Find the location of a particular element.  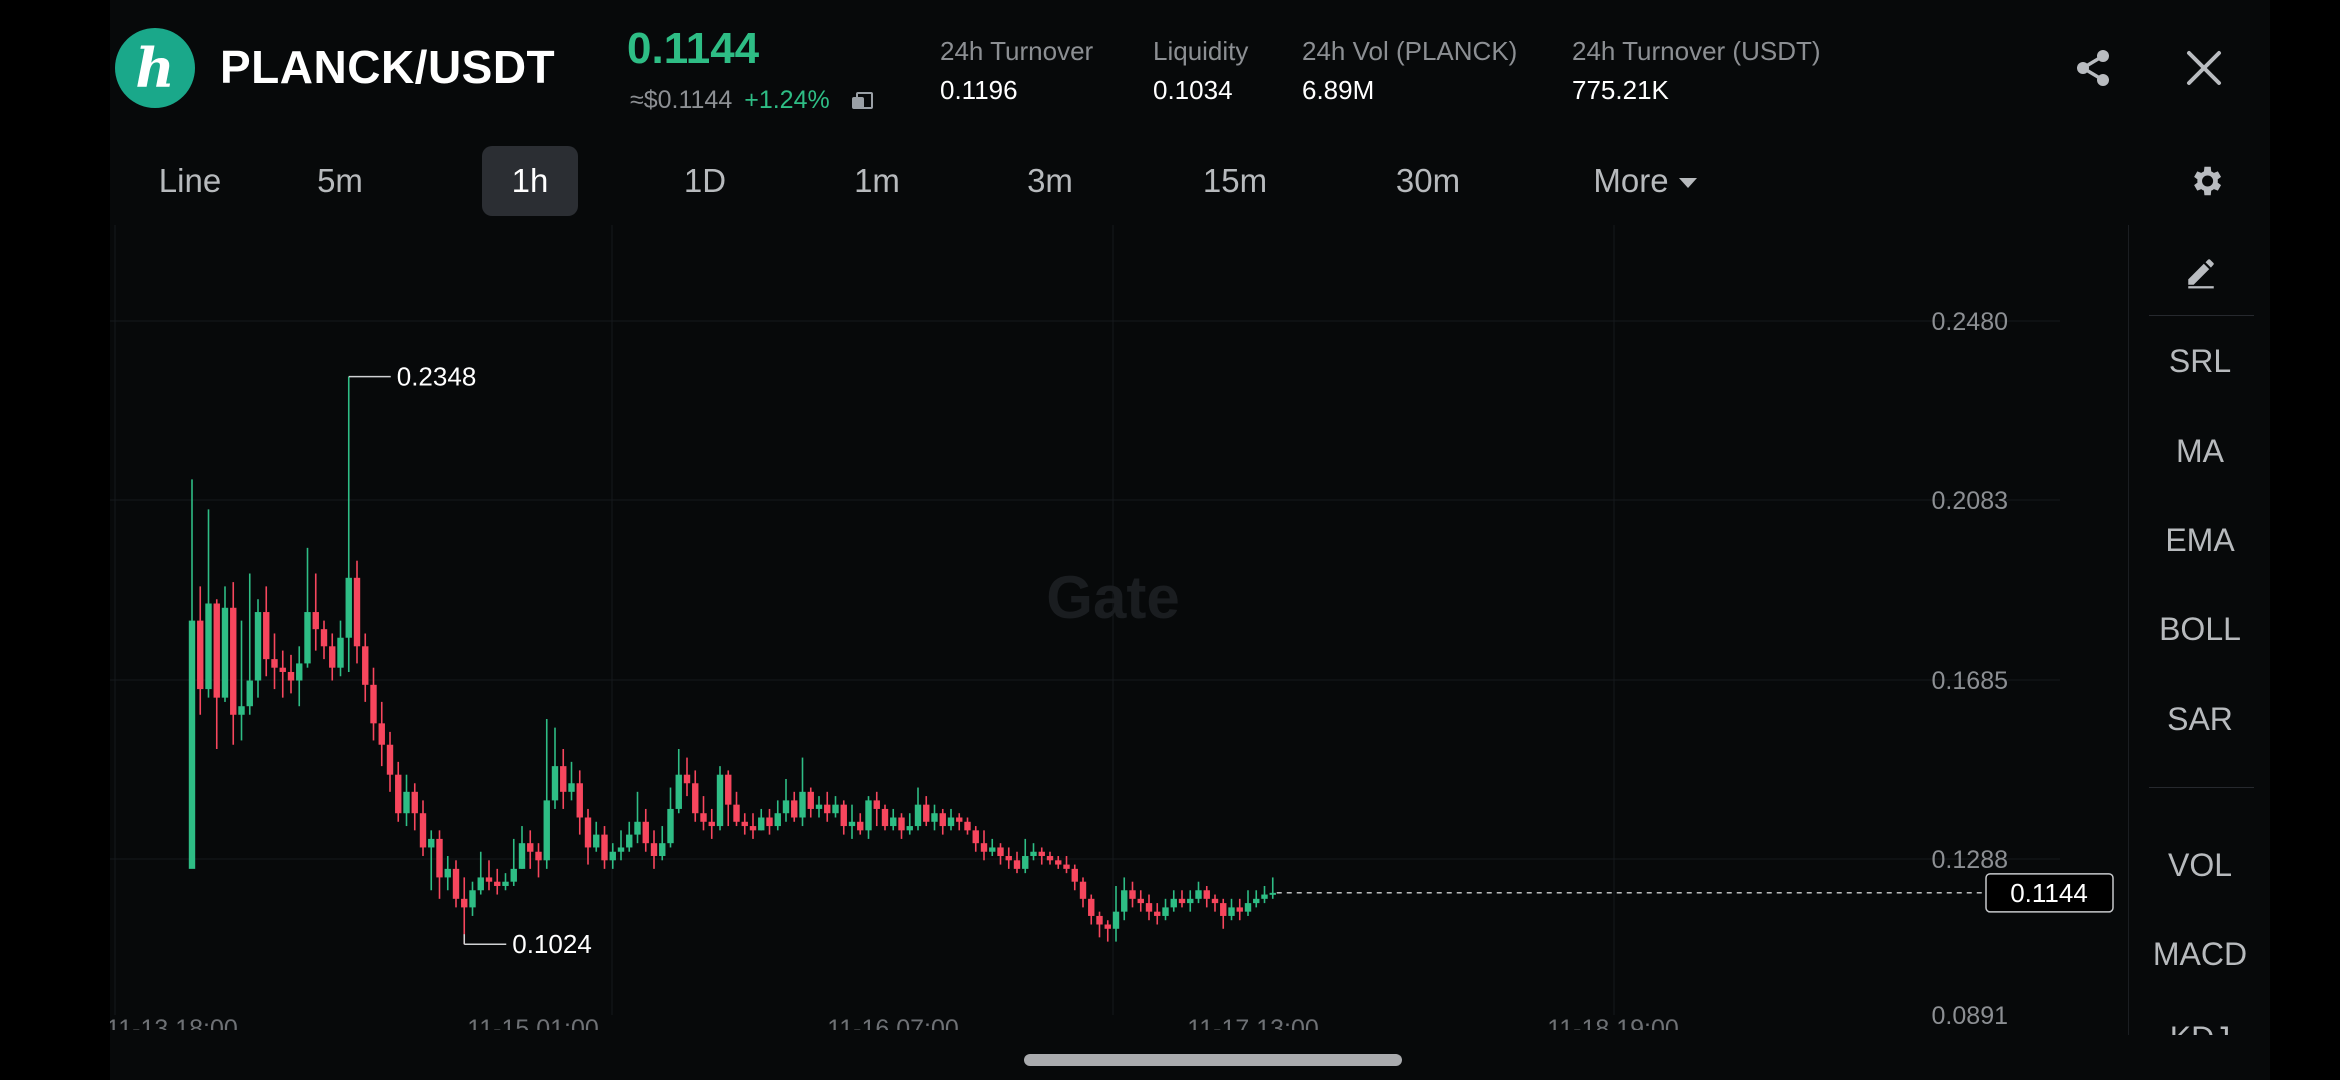

divider is located at coordinates (2201, 315).